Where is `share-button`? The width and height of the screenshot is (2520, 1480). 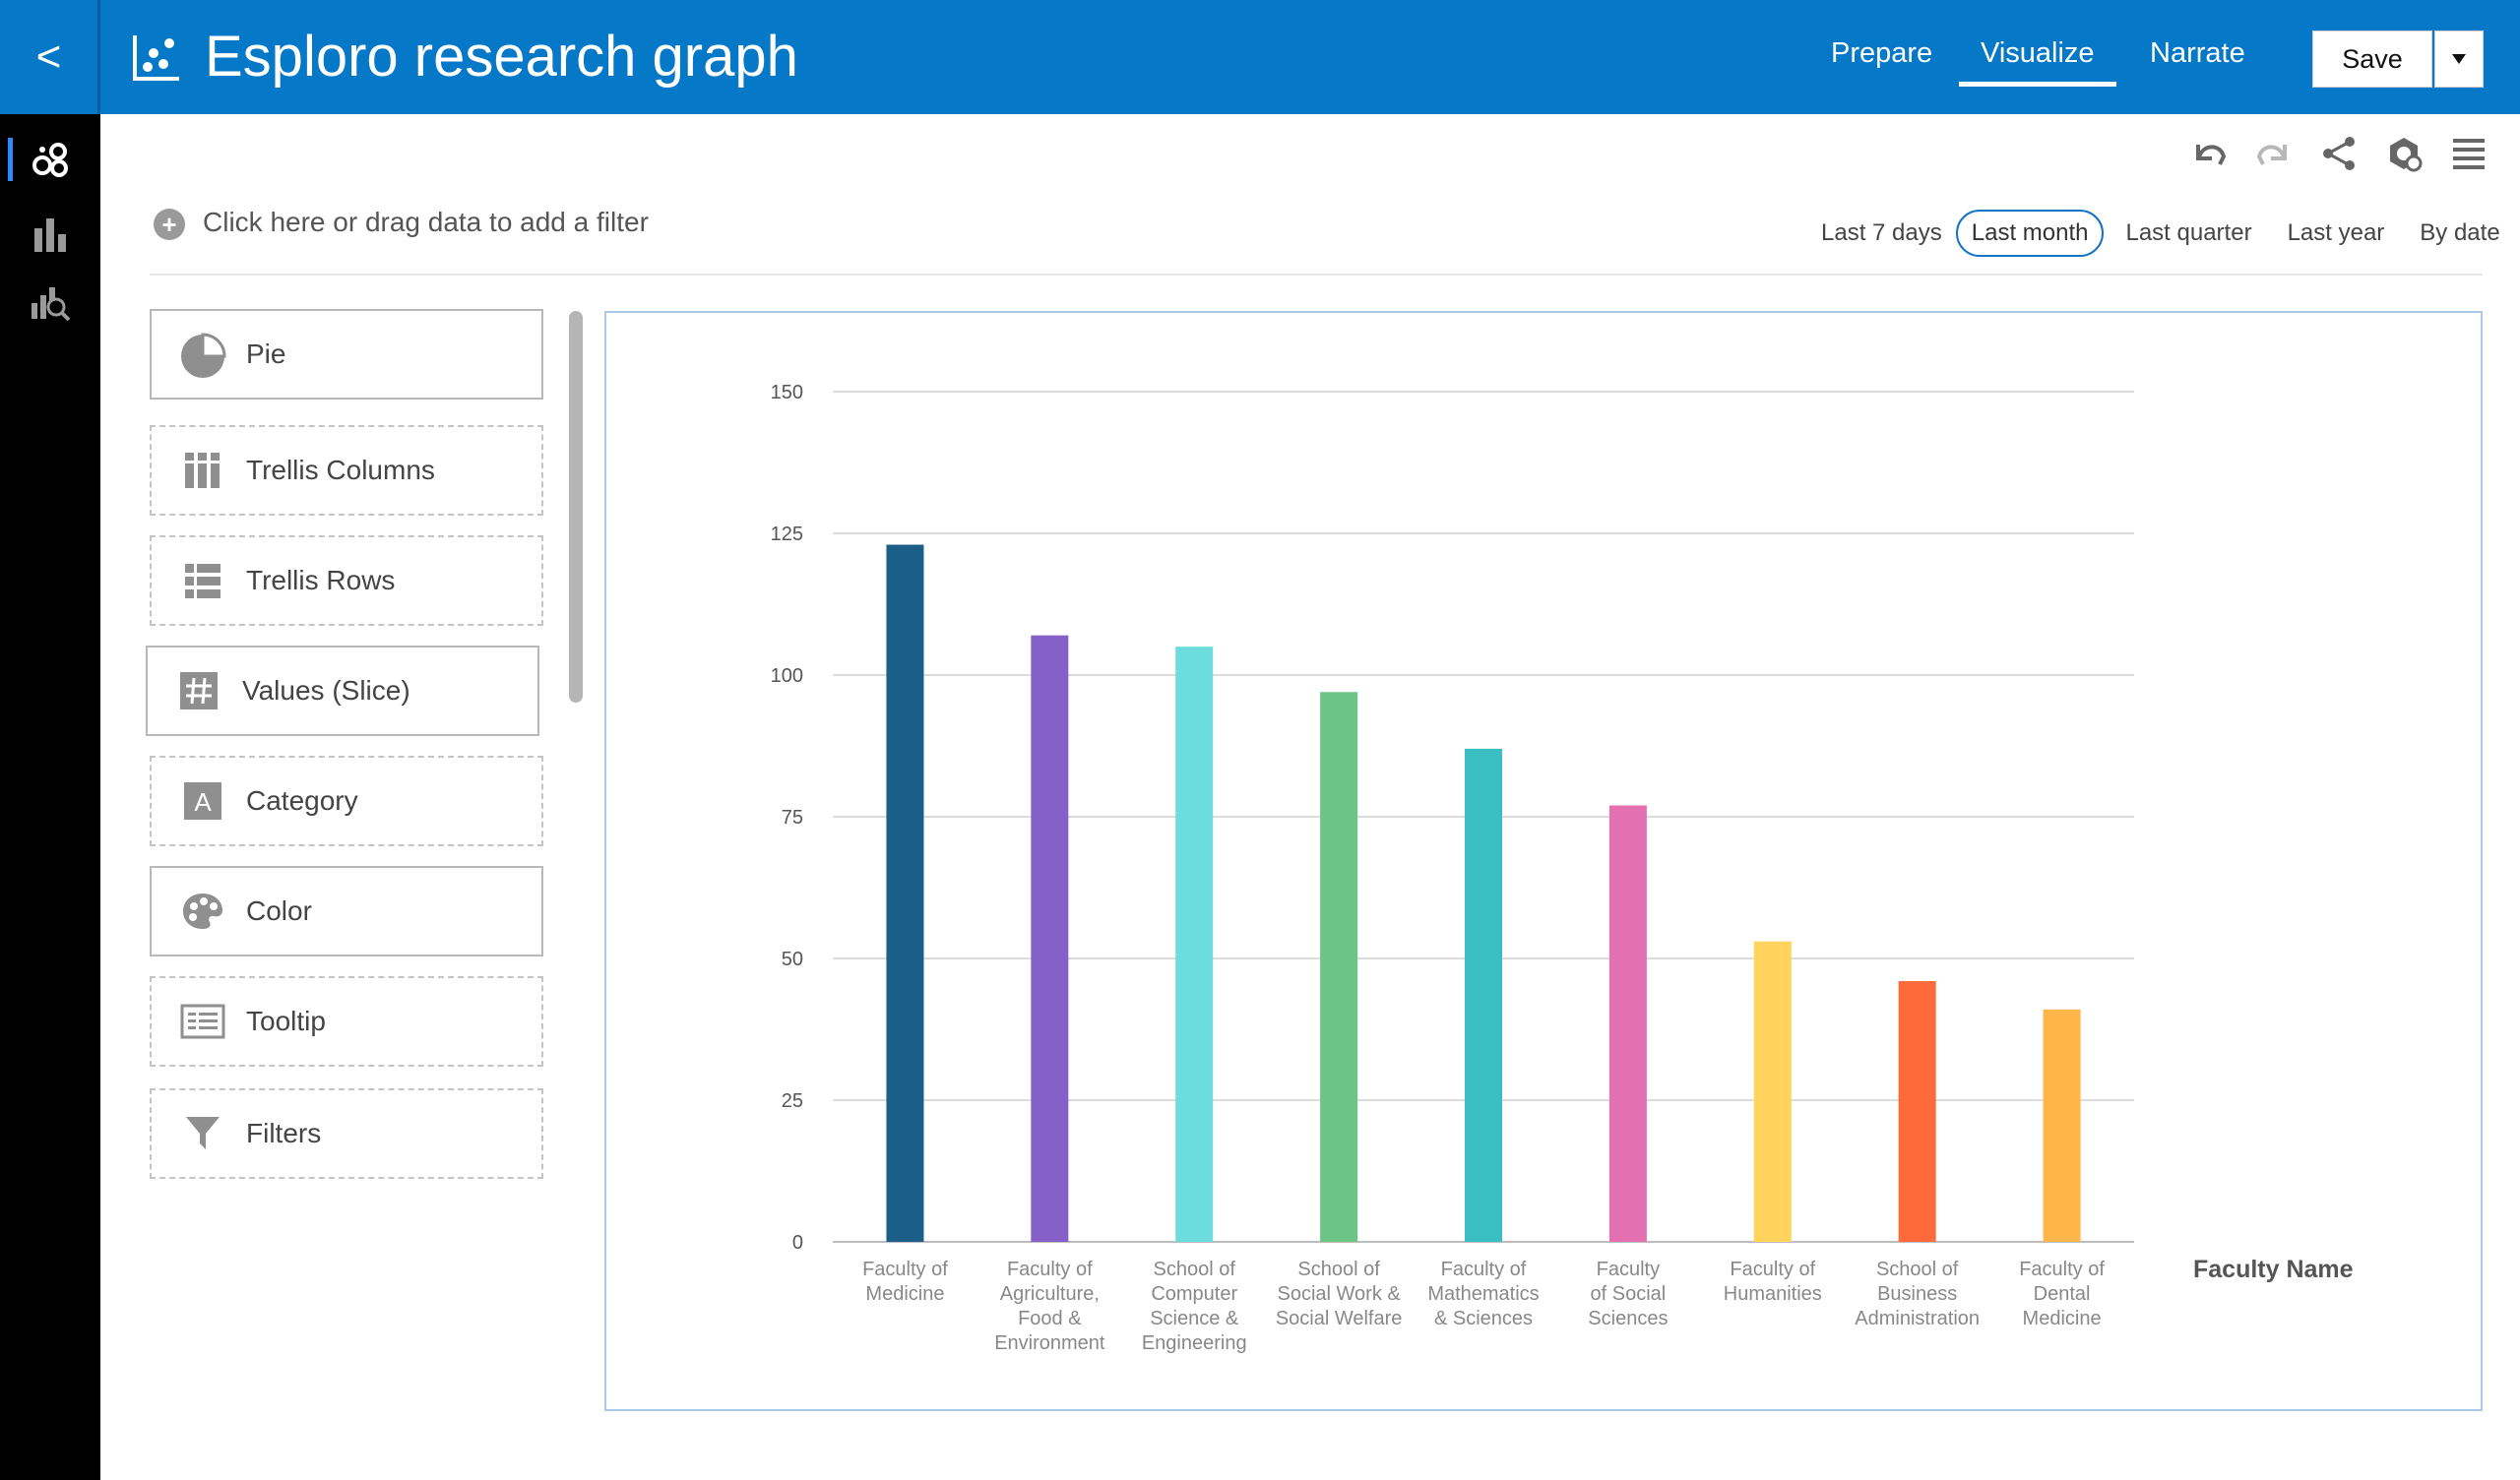
share-button is located at coordinates (2339, 154).